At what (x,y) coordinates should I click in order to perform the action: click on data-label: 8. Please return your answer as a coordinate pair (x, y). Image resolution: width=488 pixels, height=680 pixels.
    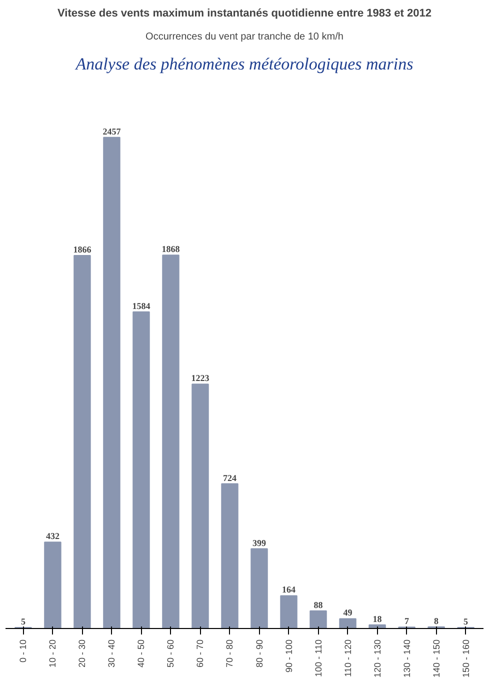
    Looking at the image, I should click on (437, 621).